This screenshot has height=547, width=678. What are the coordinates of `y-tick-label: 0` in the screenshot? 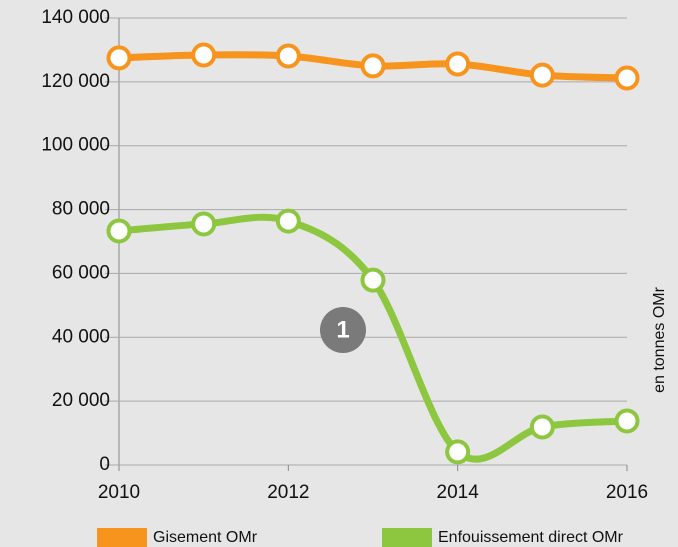 It's located at (104, 464).